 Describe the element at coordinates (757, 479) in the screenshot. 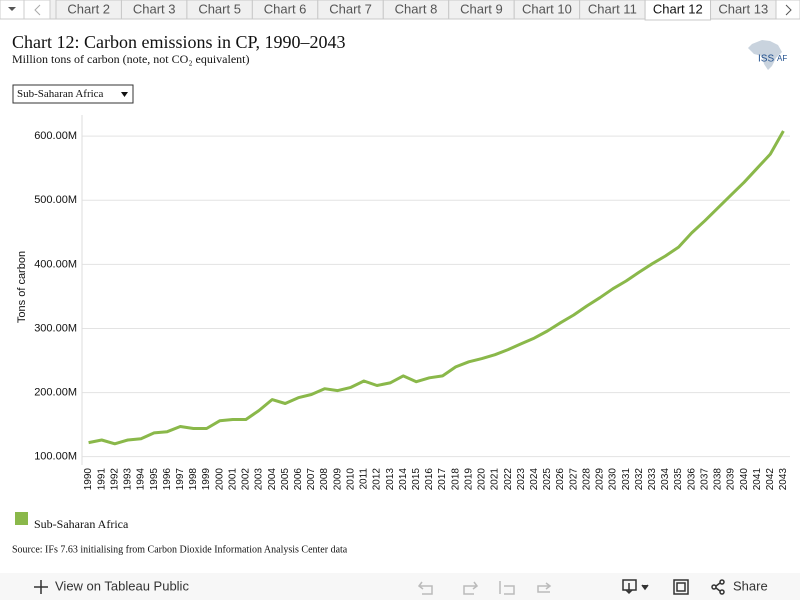

I see `x-tick-label: 2041` at that location.